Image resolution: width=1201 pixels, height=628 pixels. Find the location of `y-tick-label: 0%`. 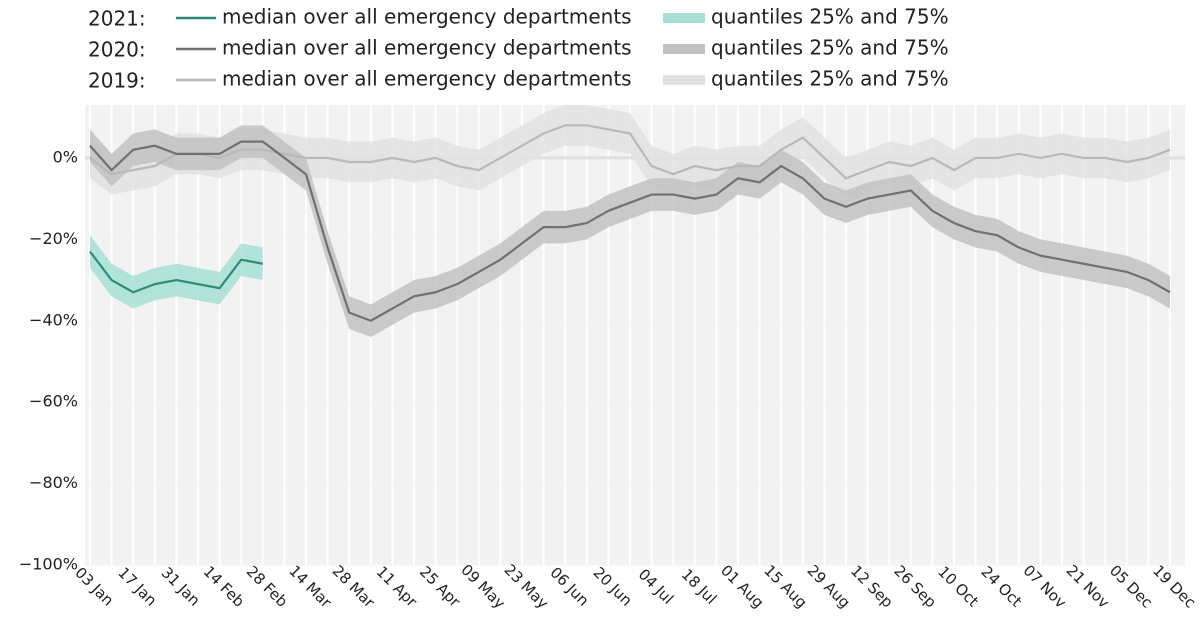

y-tick-label: 0% is located at coordinates (65, 156).